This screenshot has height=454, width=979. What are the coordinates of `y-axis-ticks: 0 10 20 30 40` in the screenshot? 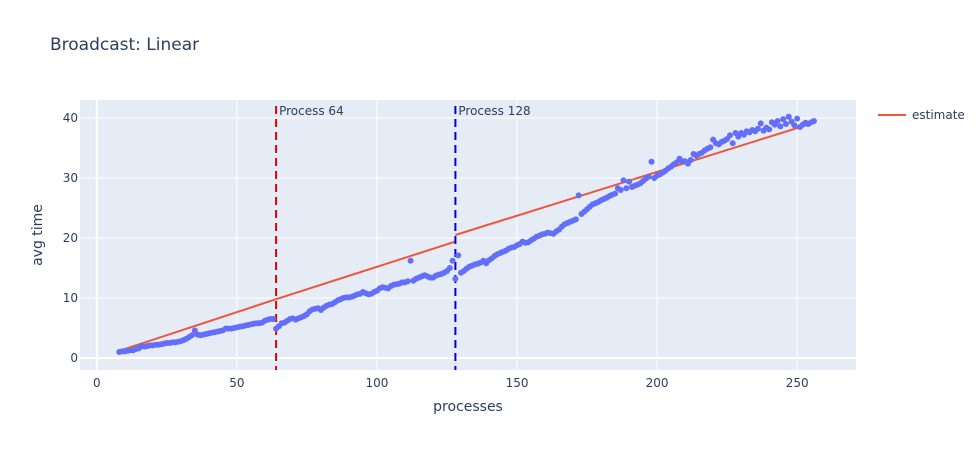 It's located at (70, 238).